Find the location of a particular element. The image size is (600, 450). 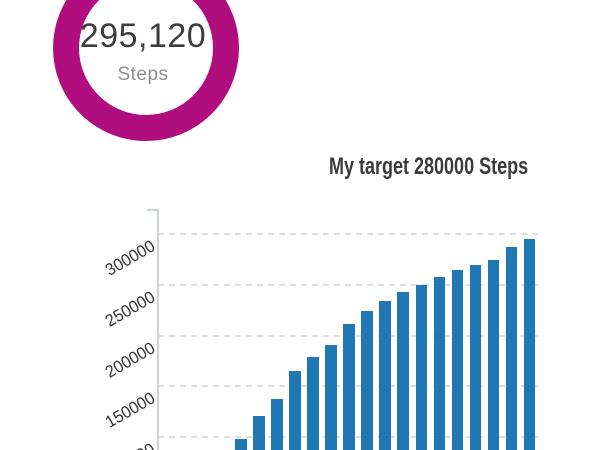

y-tick-label: 200000 is located at coordinates (130, 359).